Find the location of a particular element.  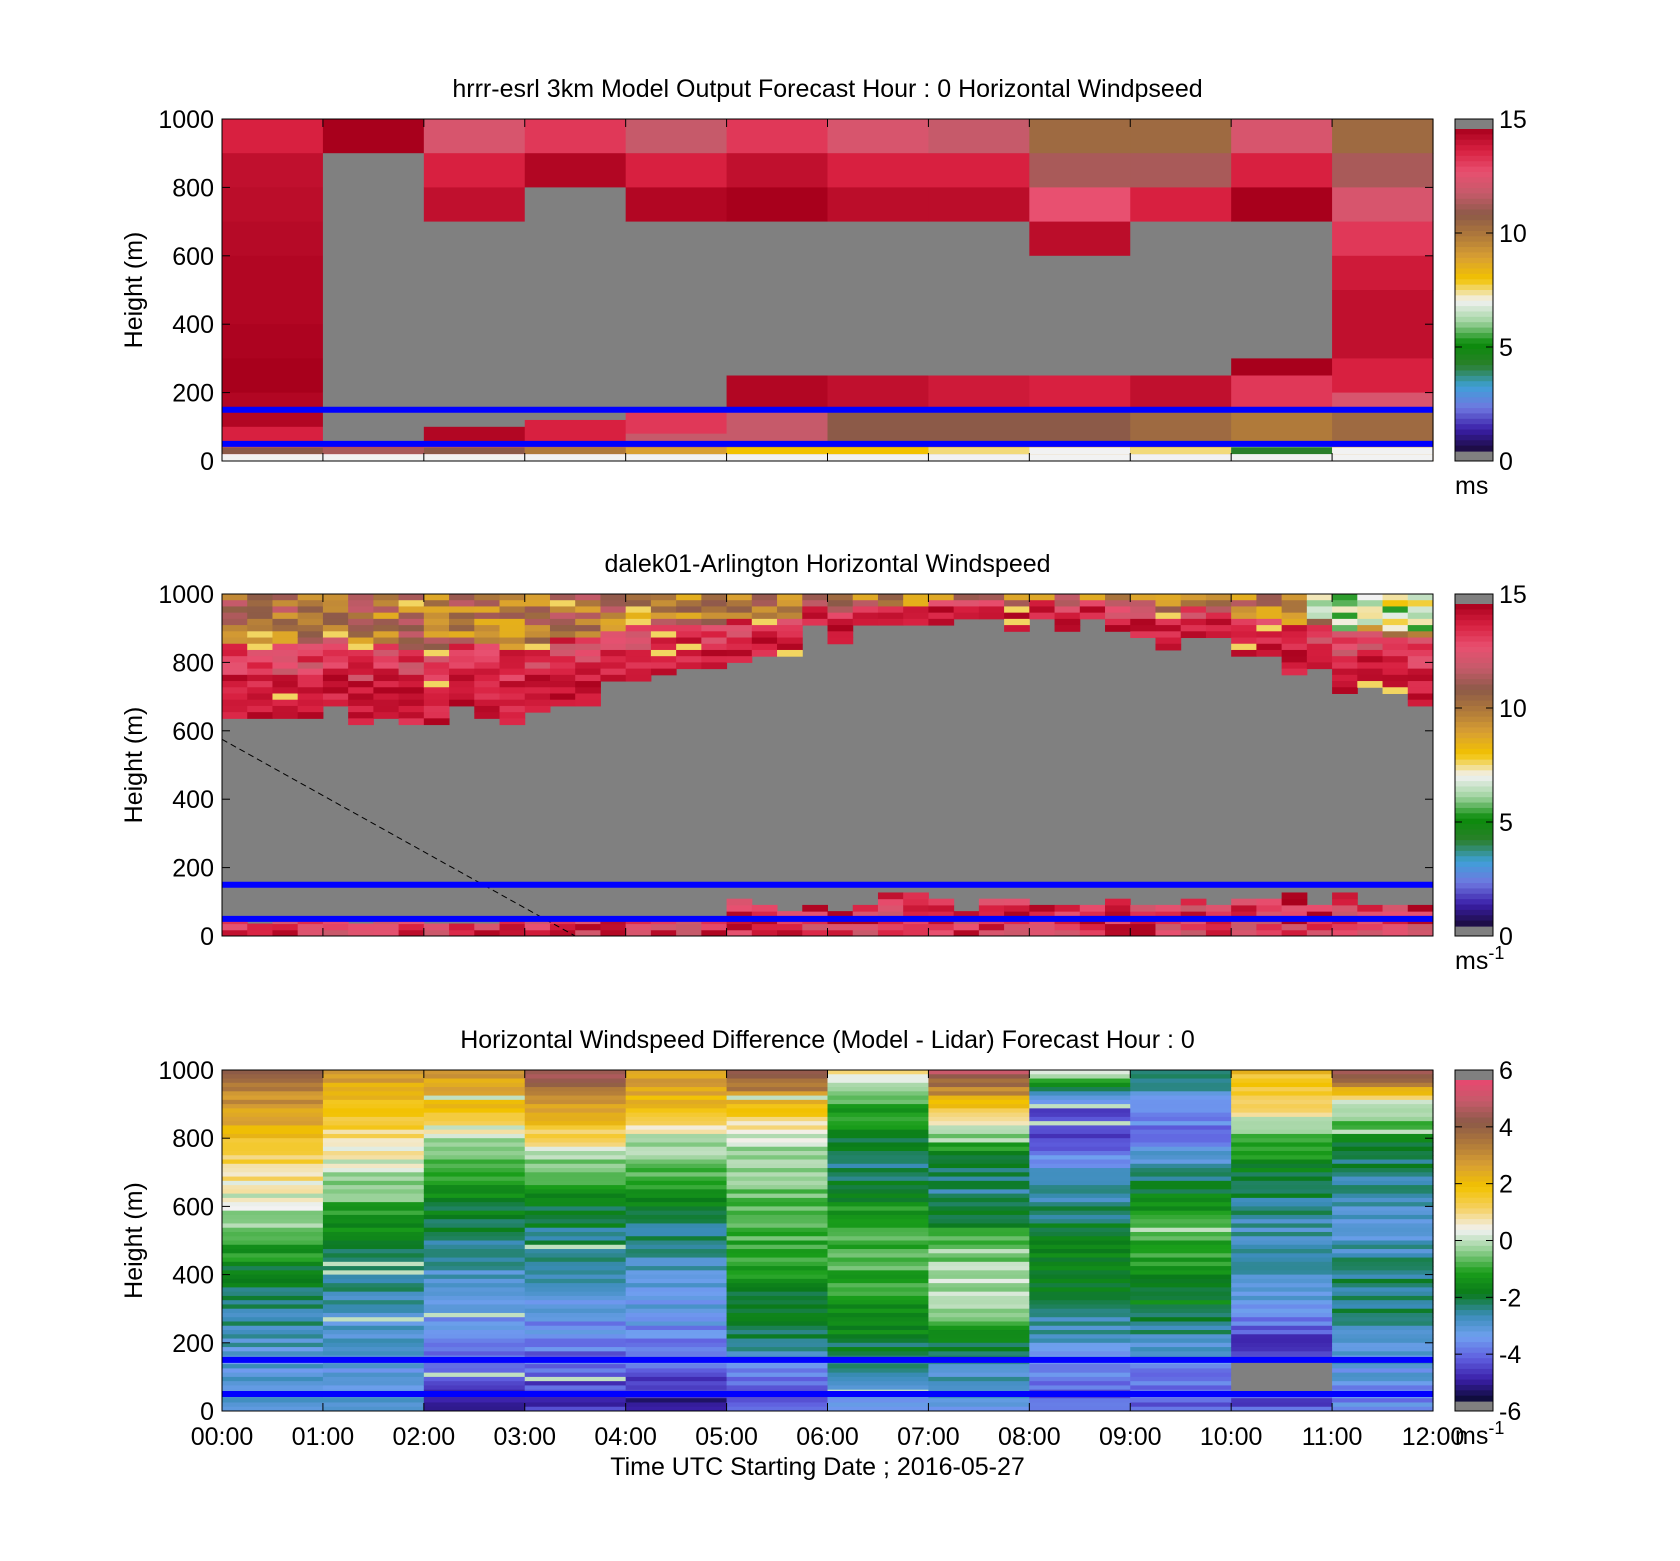

x-tick-label: 12:00 is located at coordinates (1433, 1437).